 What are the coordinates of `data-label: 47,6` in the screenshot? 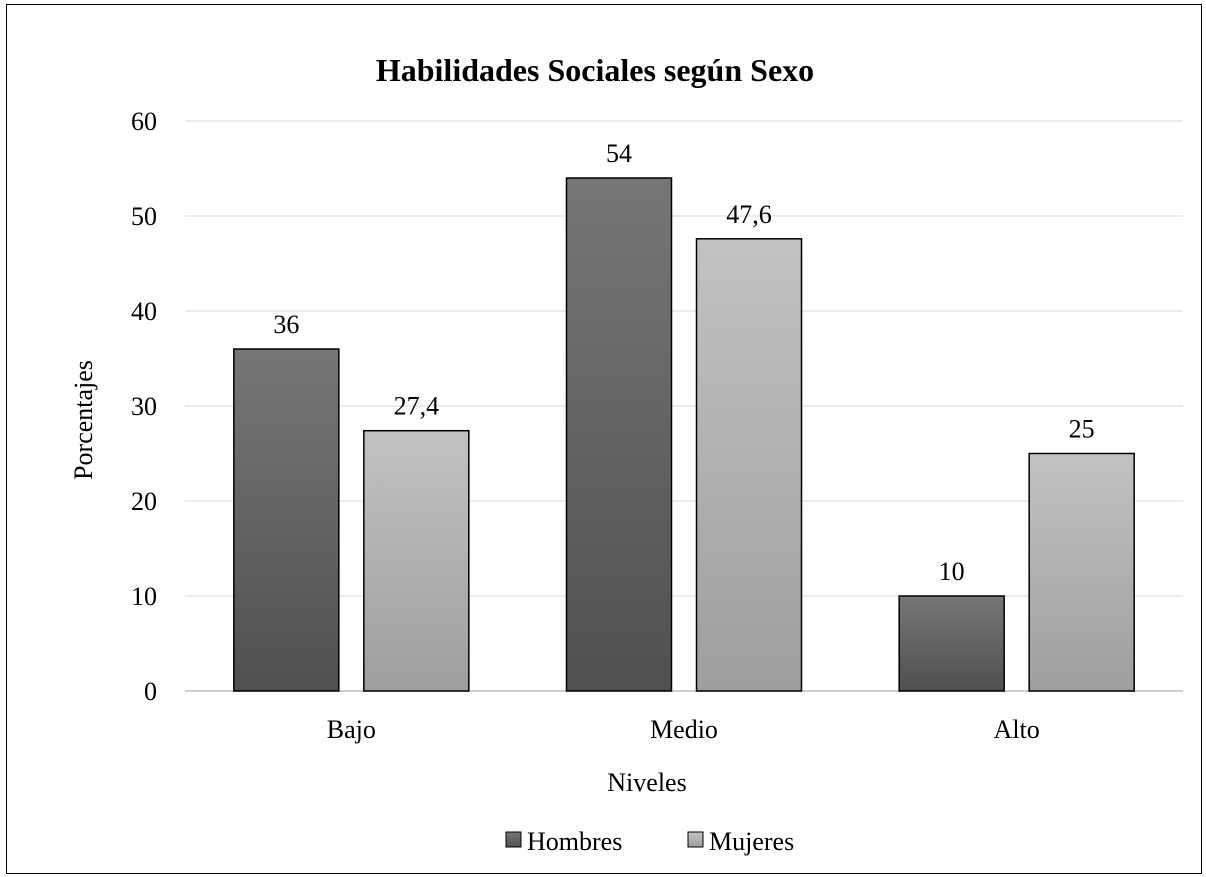 It's located at (749, 214).